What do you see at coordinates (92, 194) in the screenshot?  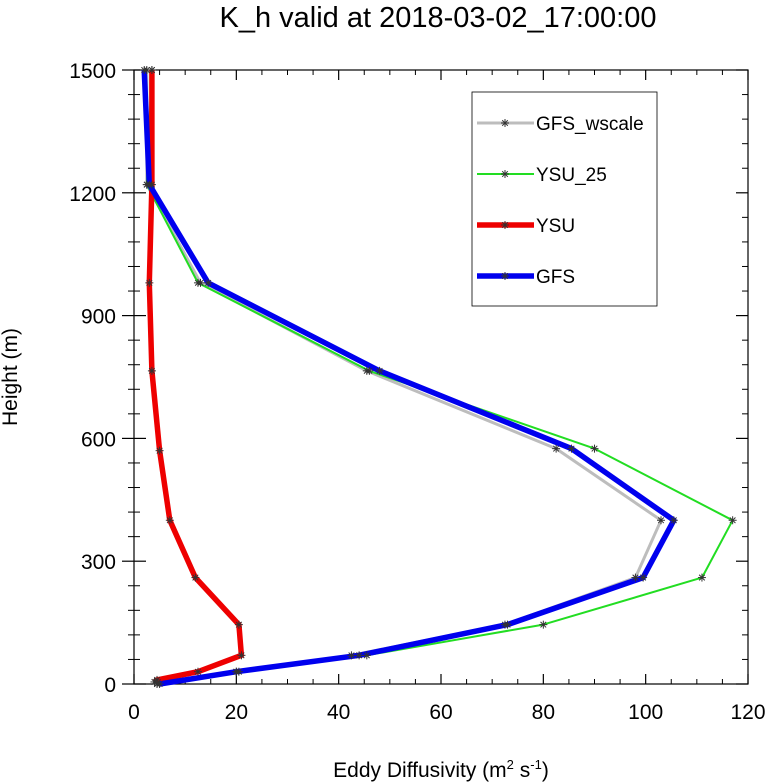 I see `y-tick-label: 1200` at bounding box center [92, 194].